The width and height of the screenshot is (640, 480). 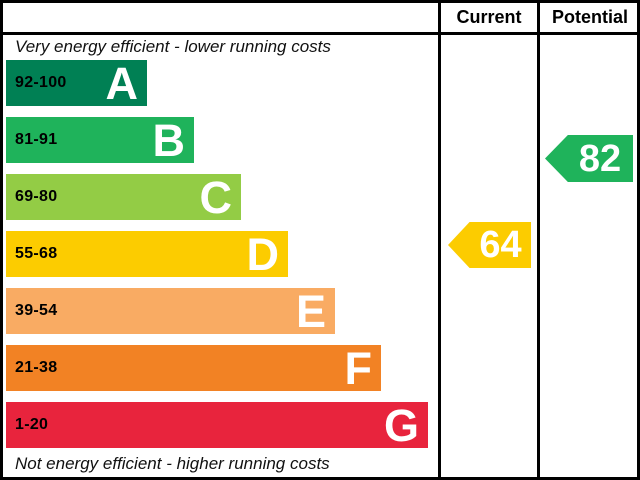 I want to click on potential-column-header: Potential, so click(x=589, y=17).